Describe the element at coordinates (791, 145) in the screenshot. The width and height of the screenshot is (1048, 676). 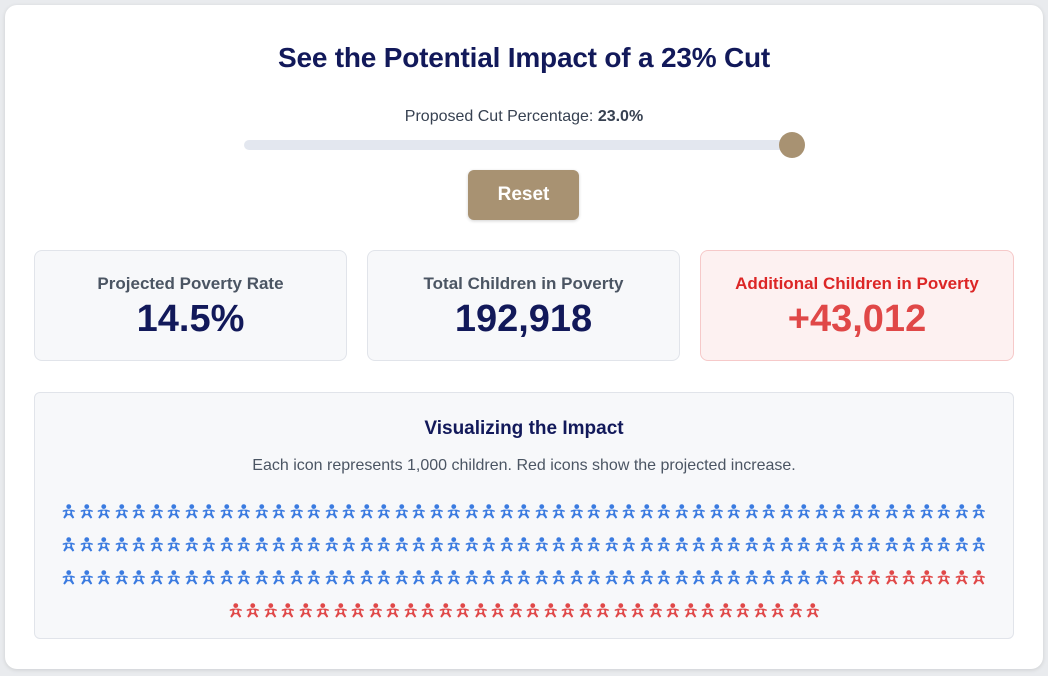
I see `slider-thumb` at that location.